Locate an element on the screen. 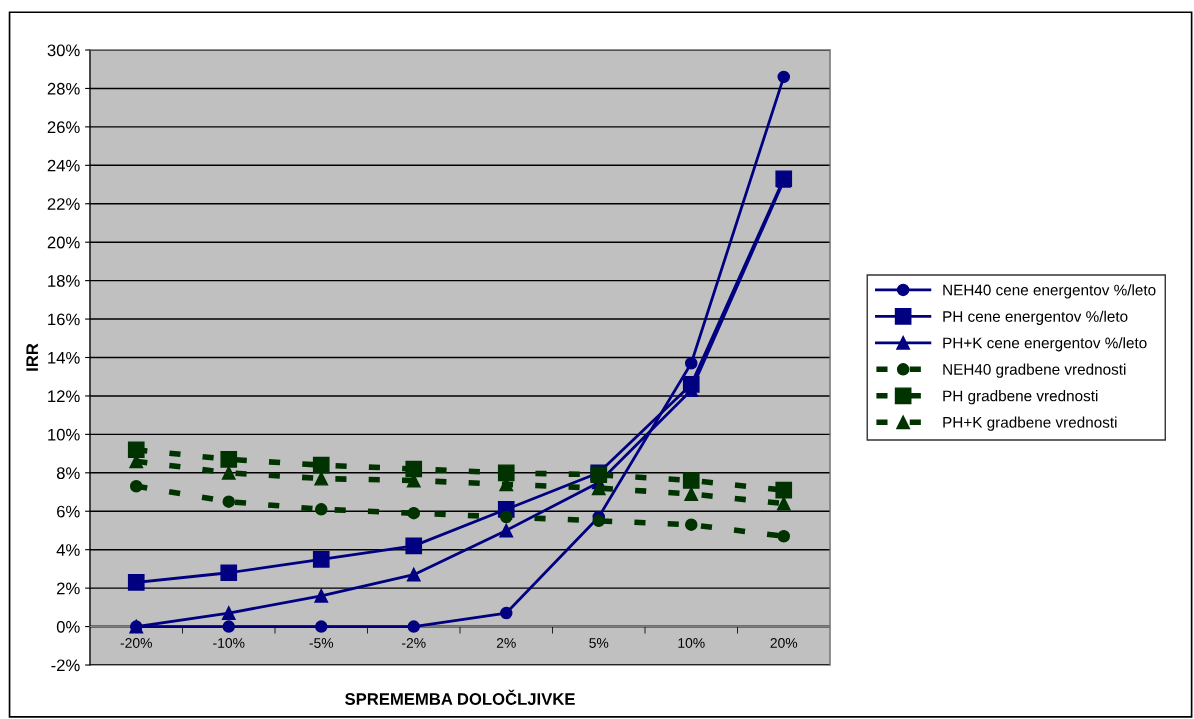  y-tick-label: 2% is located at coordinates (68, 588).